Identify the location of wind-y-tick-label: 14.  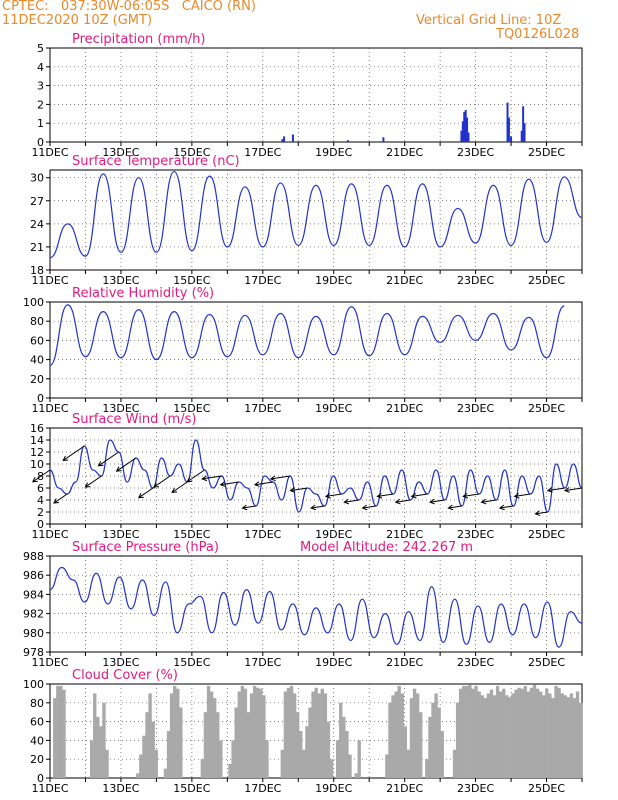
(37, 440).